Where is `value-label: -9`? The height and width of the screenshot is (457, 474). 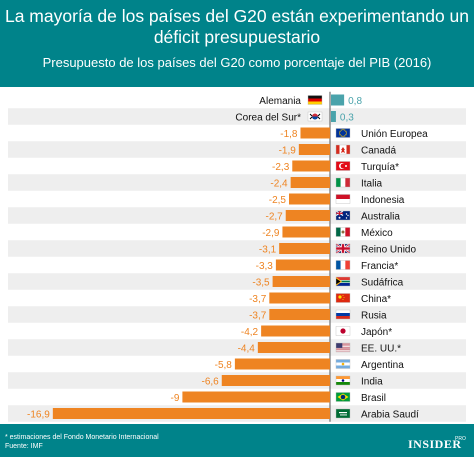
value-label: -9 is located at coordinates (174, 398).